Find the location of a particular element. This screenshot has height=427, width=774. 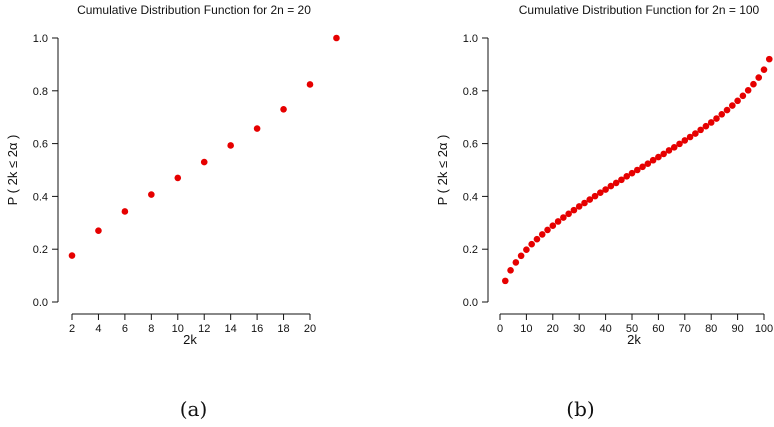

x-tick-label: 16 is located at coordinates (257, 329).